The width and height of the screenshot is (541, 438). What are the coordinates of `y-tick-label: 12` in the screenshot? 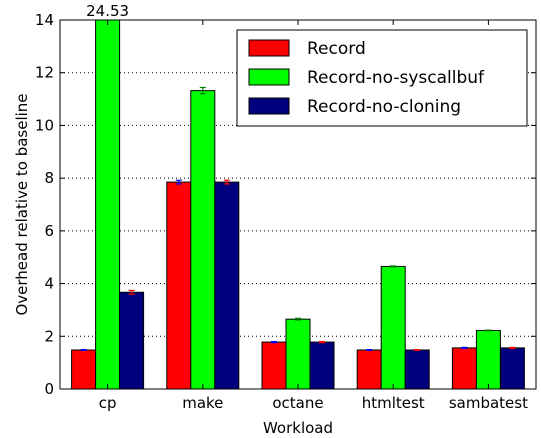 It's located at (44, 73).